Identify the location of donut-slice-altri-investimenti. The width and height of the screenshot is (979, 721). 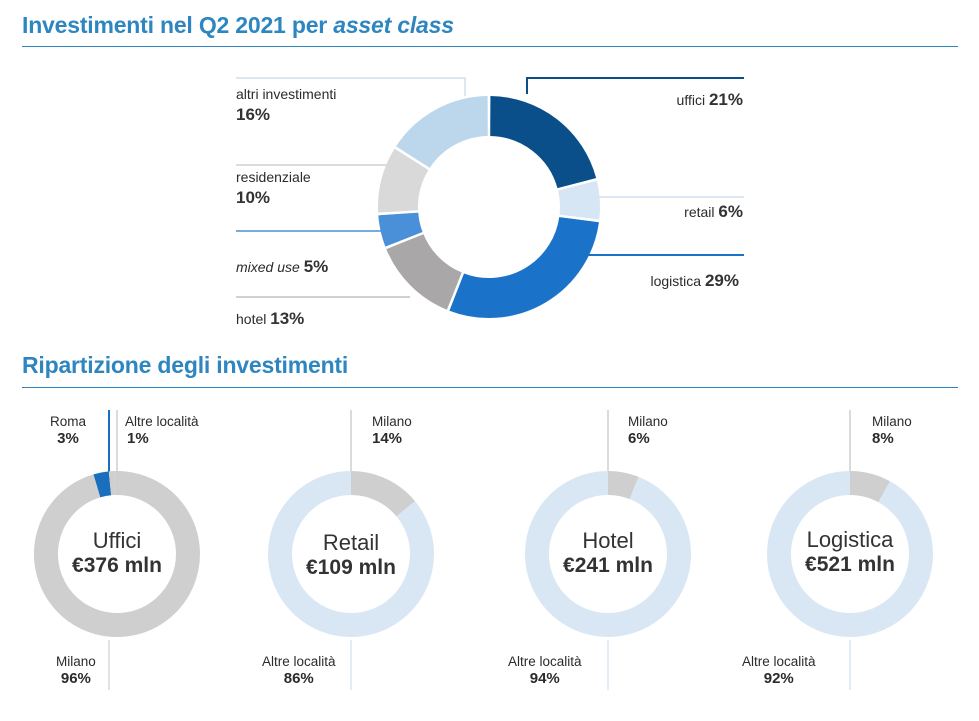
(442, 132).